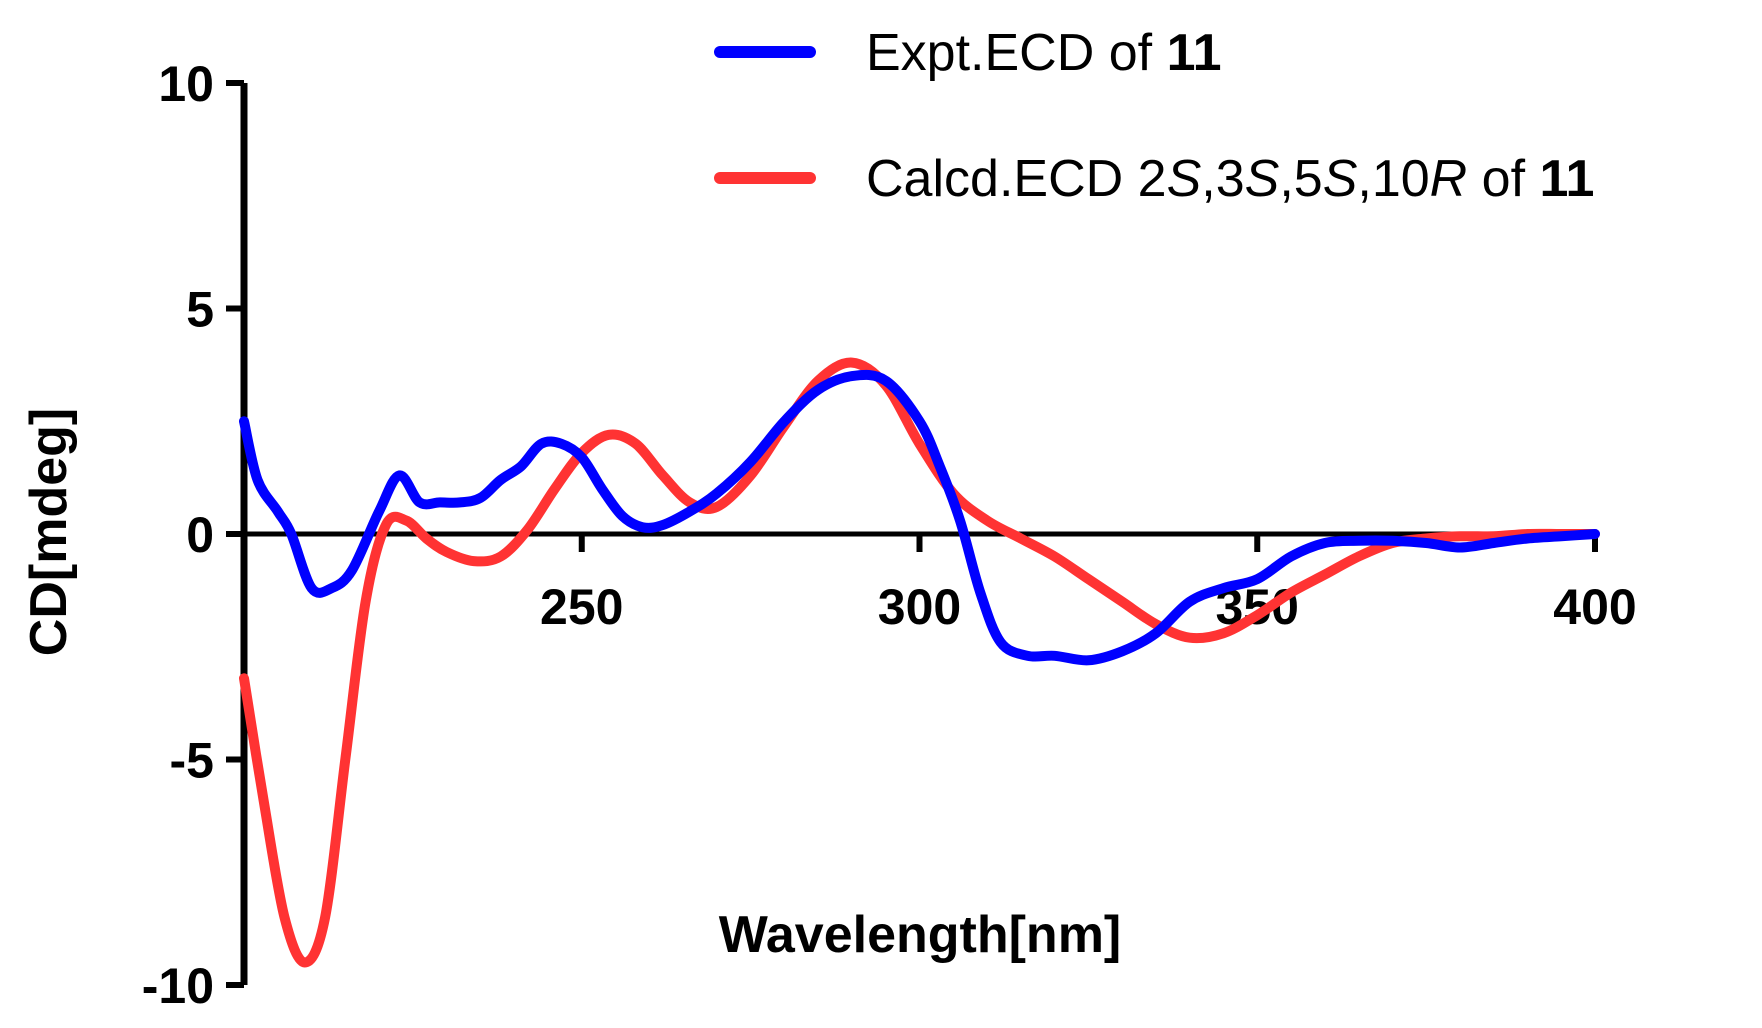 The width and height of the screenshot is (1762, 1028). What do you see at coordinates (178, 986) in the screenshot?
I see `y-tick-label: -10` at bounding box center [178, 986].